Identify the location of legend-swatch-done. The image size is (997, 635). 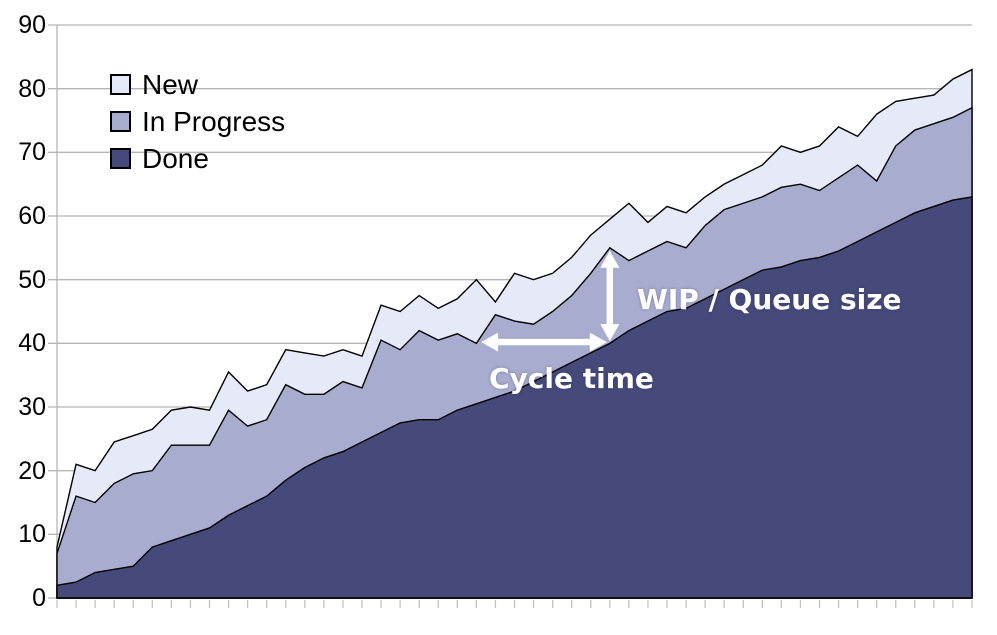
(120, 158).